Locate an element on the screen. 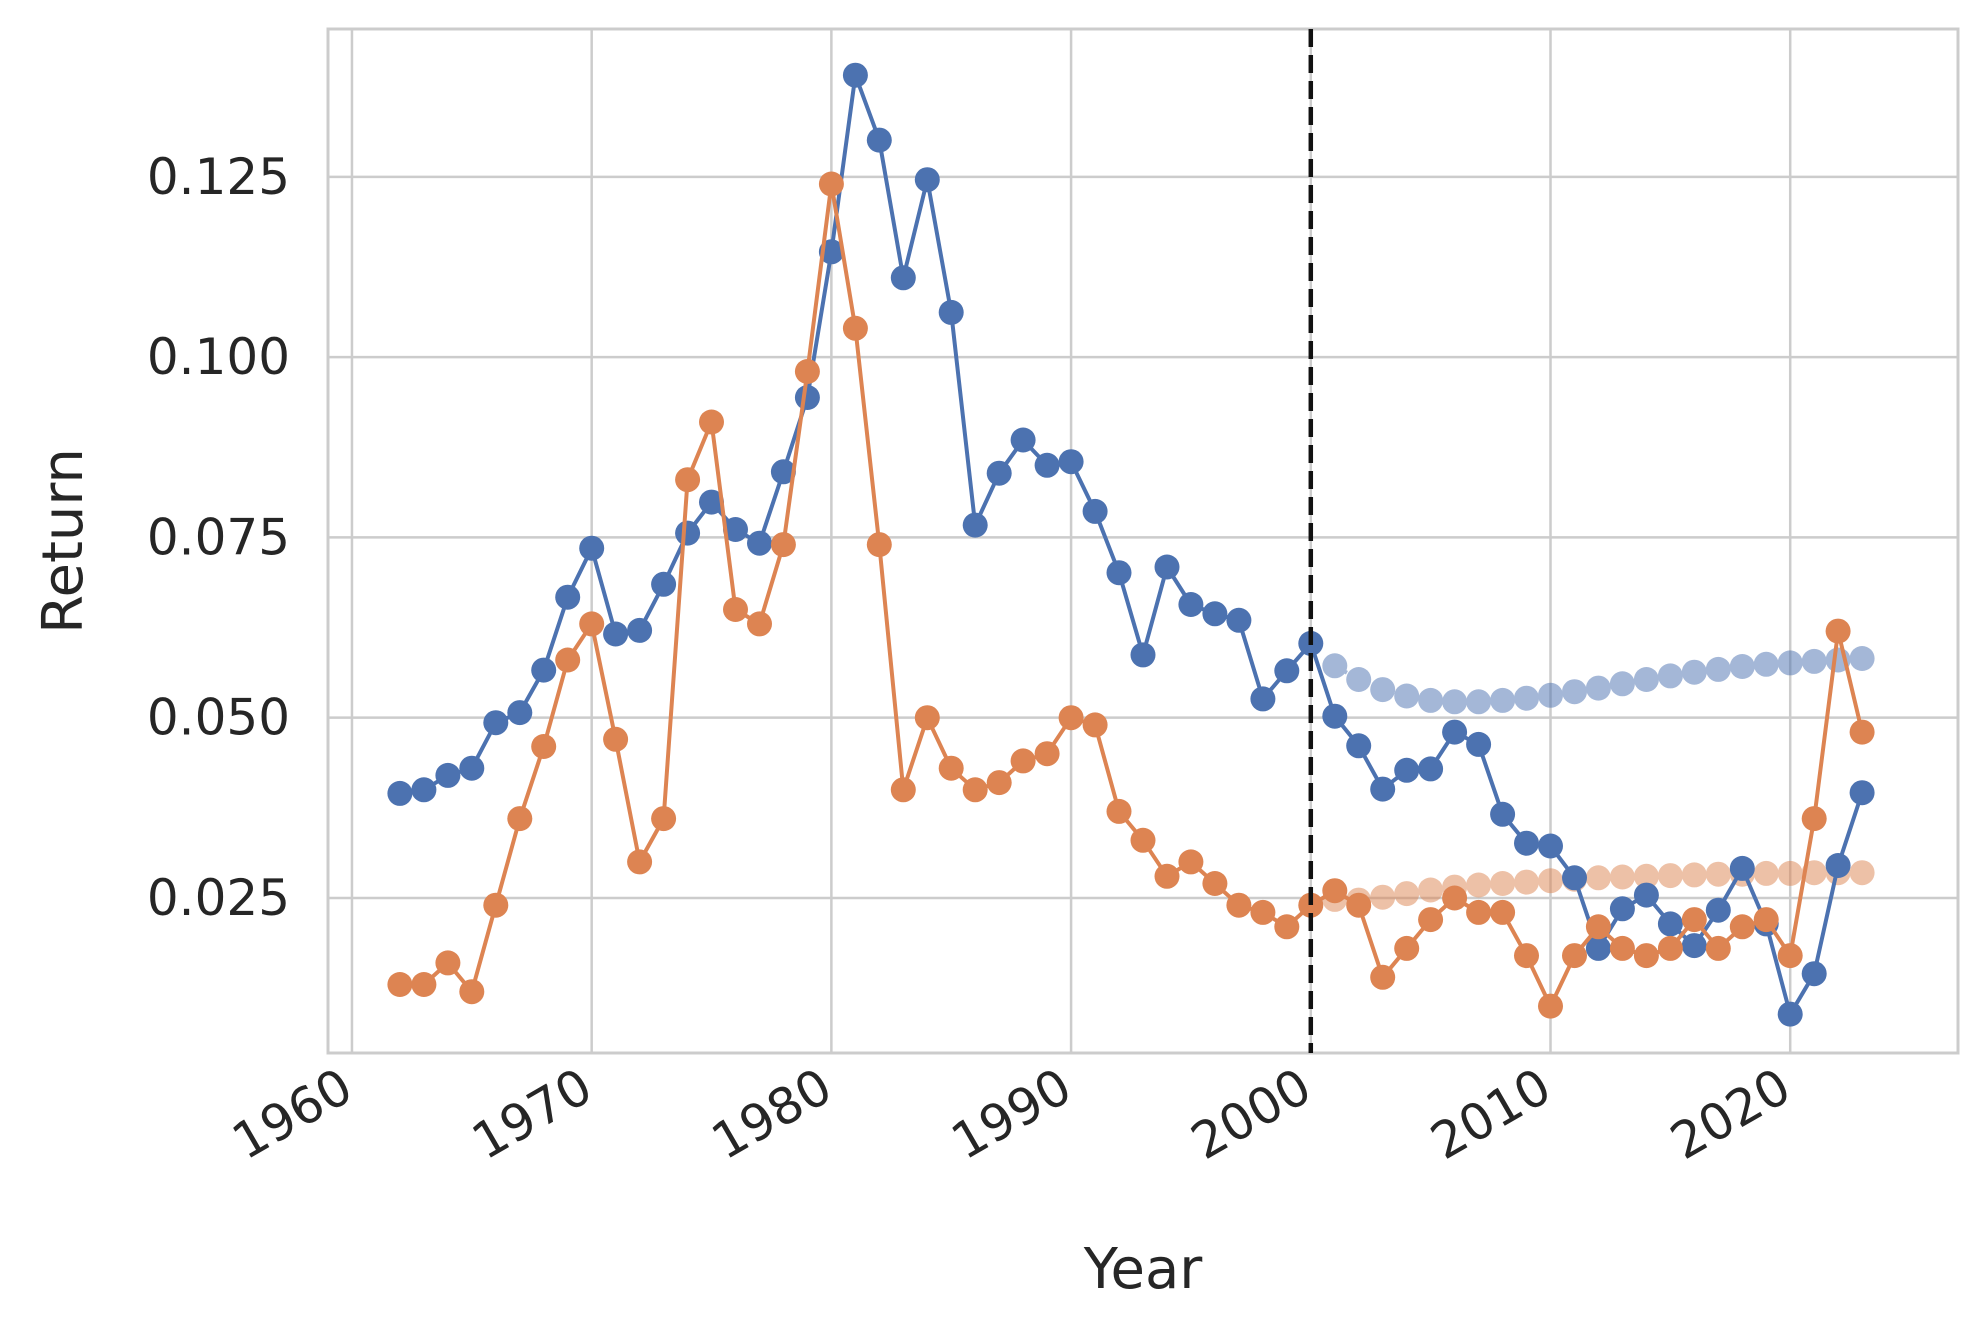  x-tick-label: 2000 is located at coordinates (1251, 1114).